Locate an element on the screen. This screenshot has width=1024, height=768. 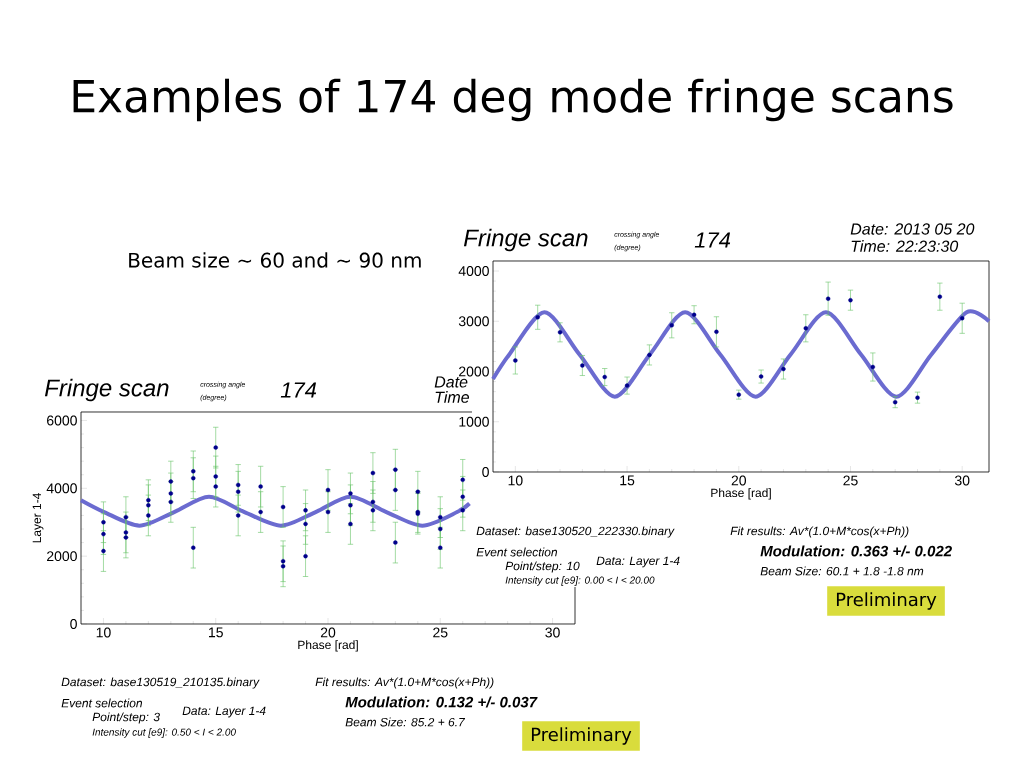
text: Date: 2013 05 20 is located at coordinates (912, 229).